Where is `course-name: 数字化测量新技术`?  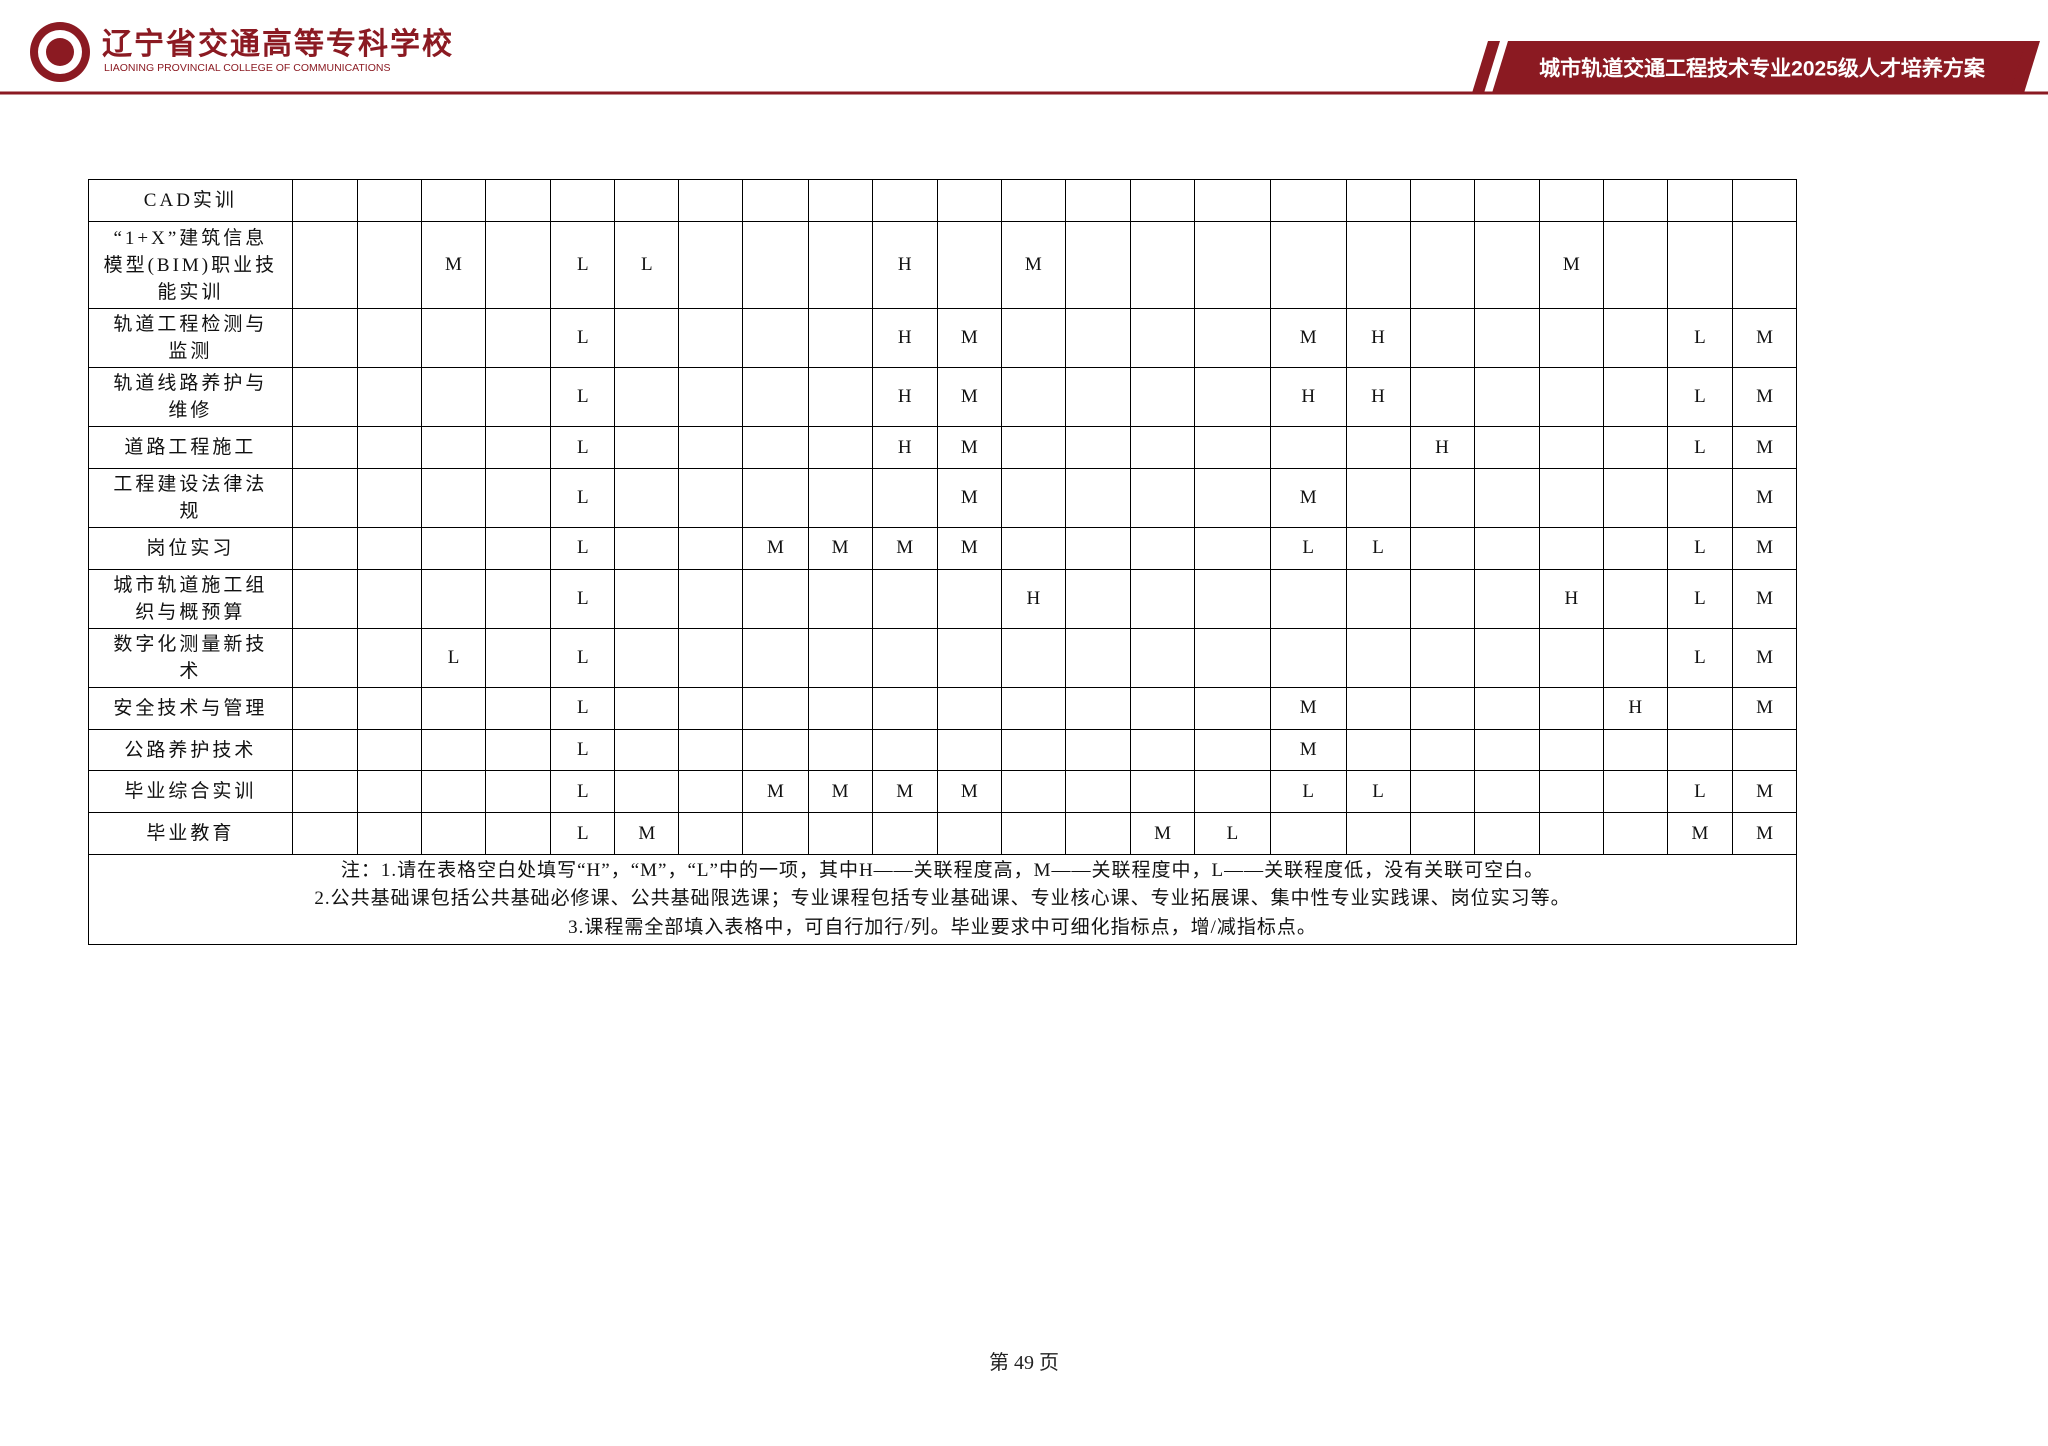
course-name: 数字化测量新技术 is located at coordinates (190, 657).